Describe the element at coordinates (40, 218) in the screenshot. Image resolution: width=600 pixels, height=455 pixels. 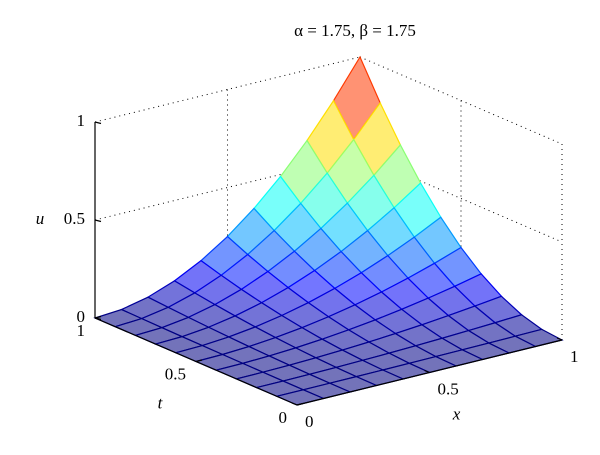
I see `z-axis-label: u` at that location.